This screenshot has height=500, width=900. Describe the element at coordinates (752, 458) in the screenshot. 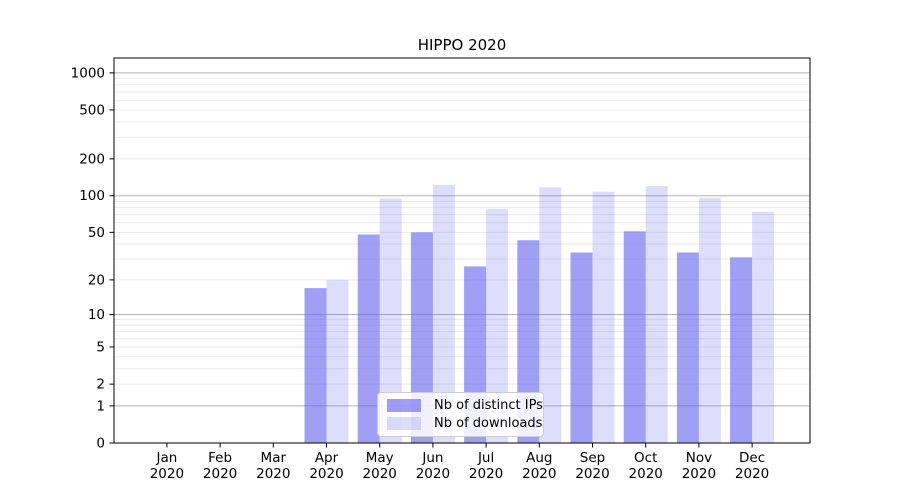

I see `x-tick-label-month: Dec` at that location.